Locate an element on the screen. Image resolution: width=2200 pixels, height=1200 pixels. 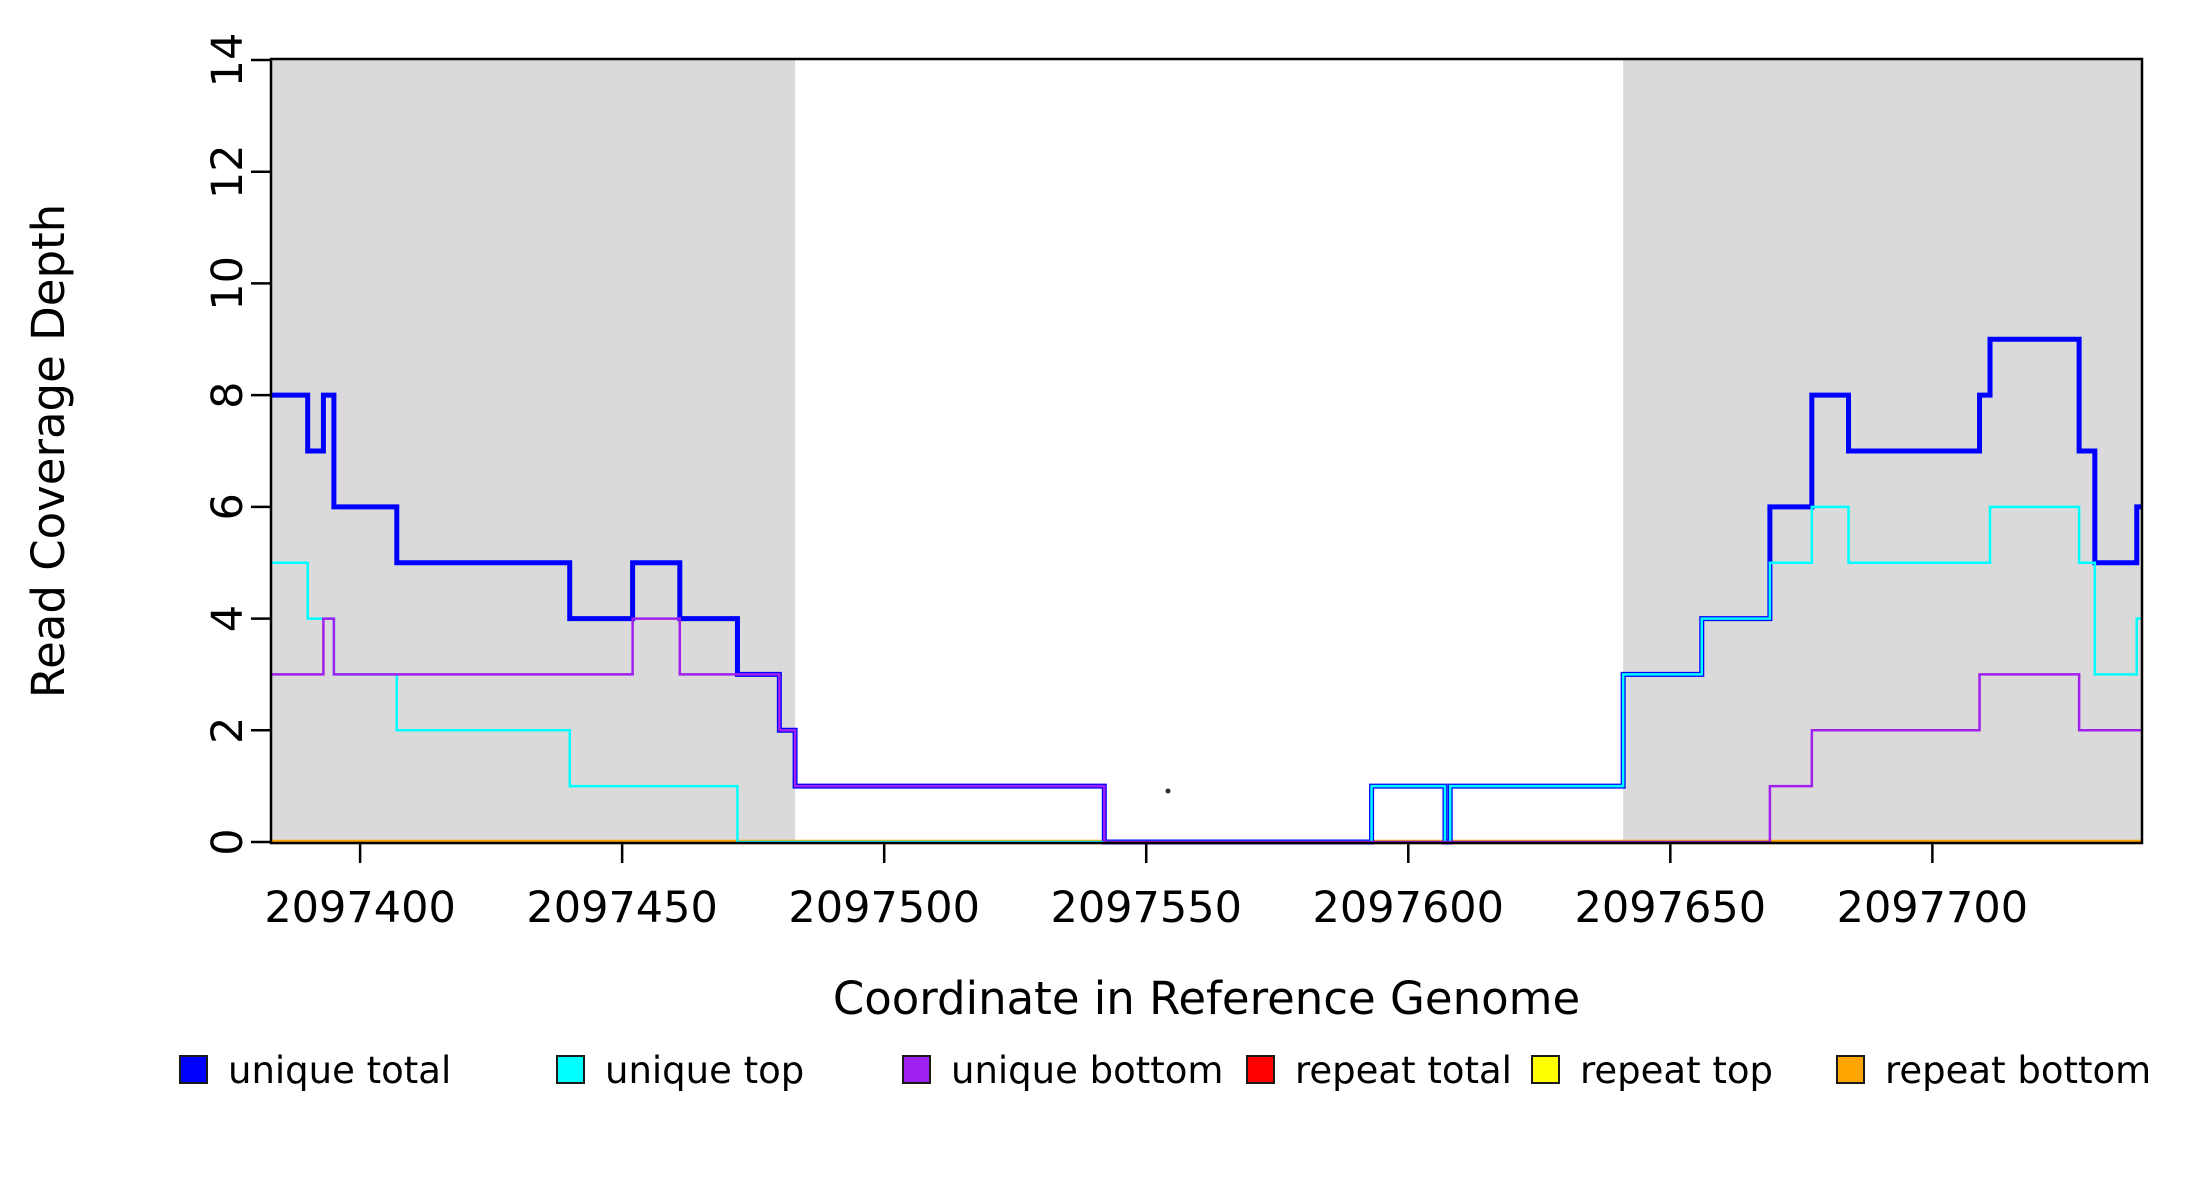
artifact-dot is located at coordinates (1168, 791).